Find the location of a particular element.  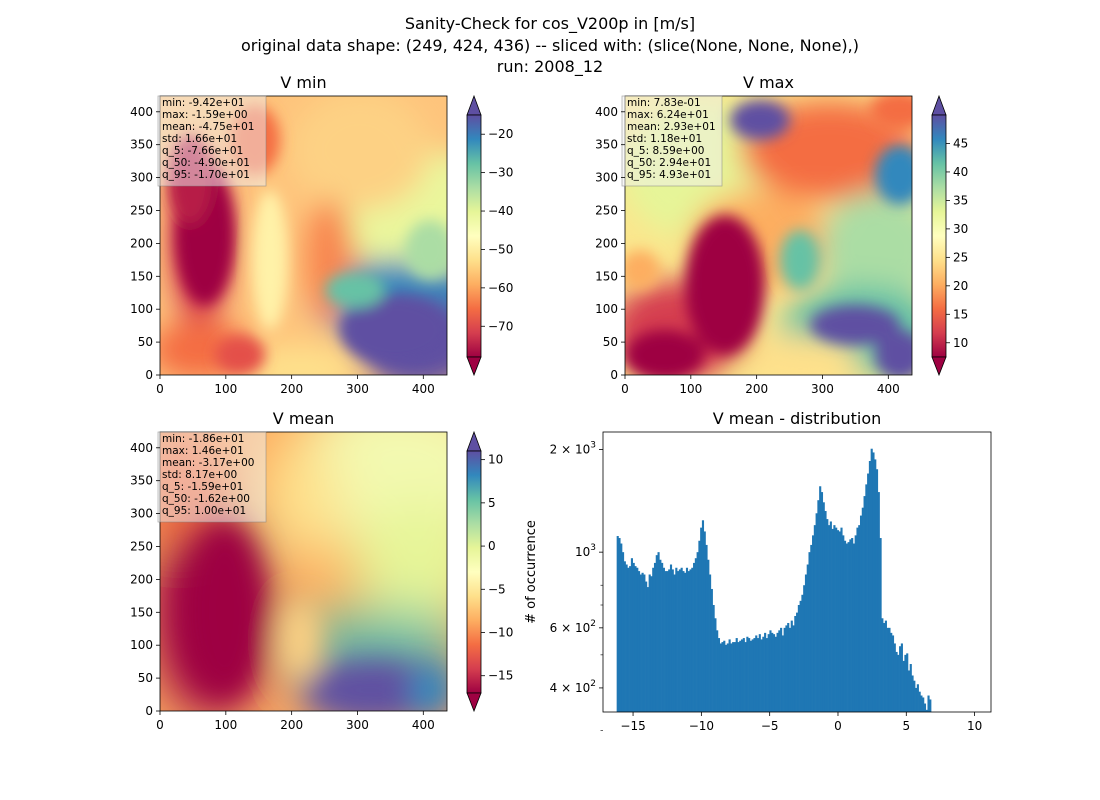

colorbar-tick-label: 15 is located at coordinates (960, 314).